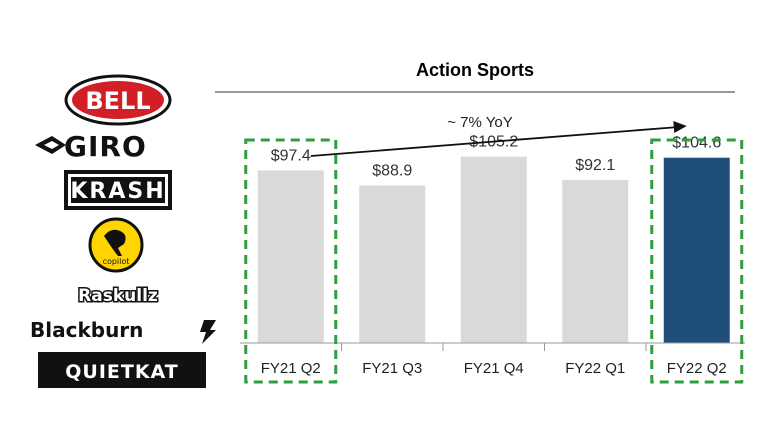 The image size is (781, 423). Describe the element at coordinates (392, 368) in the screenshot. I see `x-tick-label: FY21 Q3` at that location.